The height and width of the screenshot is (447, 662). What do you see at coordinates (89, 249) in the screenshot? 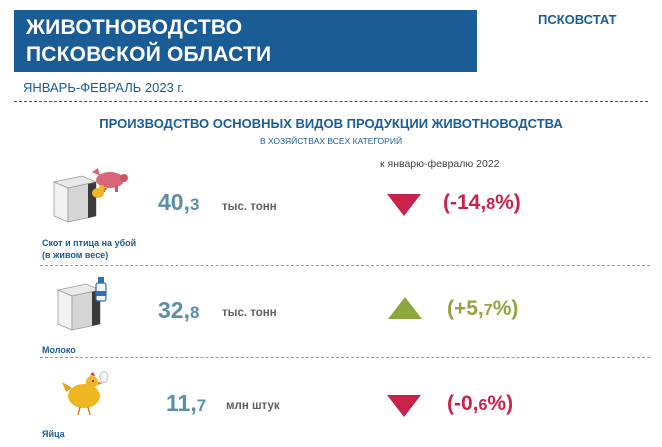
I see `label-livestock: Скот и птица на убой (в живом весе)` at bounding box center [89, 249].